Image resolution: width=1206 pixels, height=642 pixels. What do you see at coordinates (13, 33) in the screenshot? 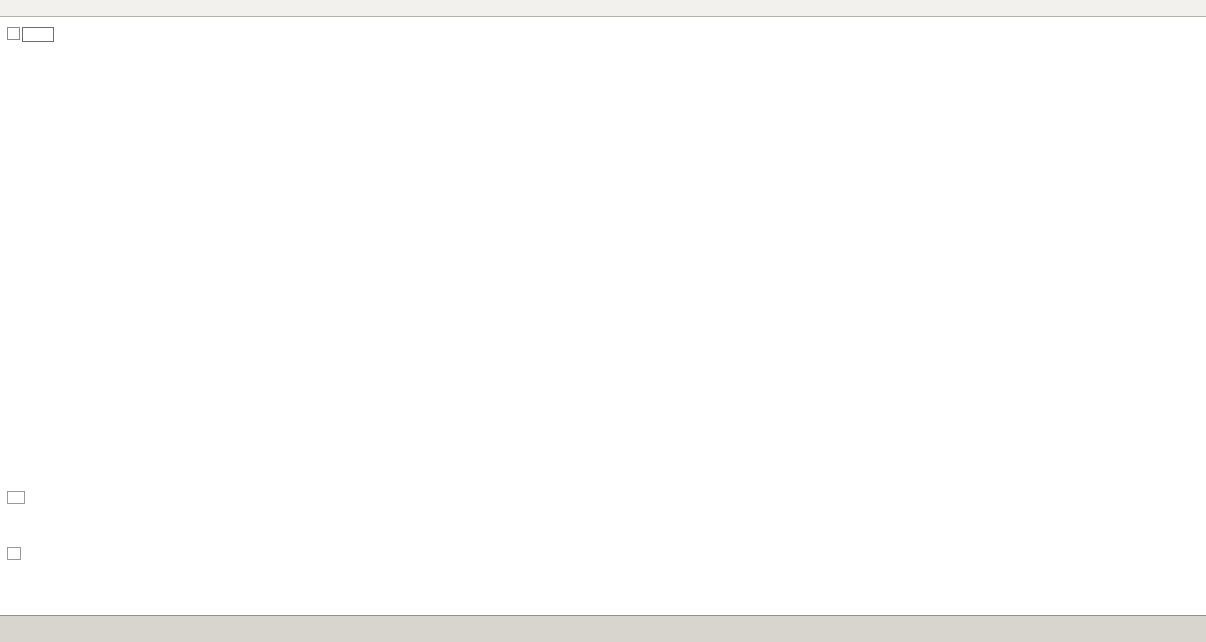
I see `one-click-trading-toggle` at bounding box center [13, 33].